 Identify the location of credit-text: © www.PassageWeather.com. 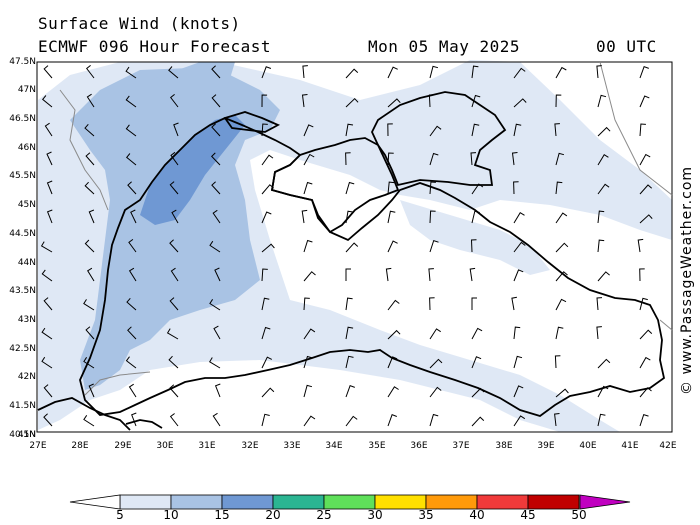
(687, 280).